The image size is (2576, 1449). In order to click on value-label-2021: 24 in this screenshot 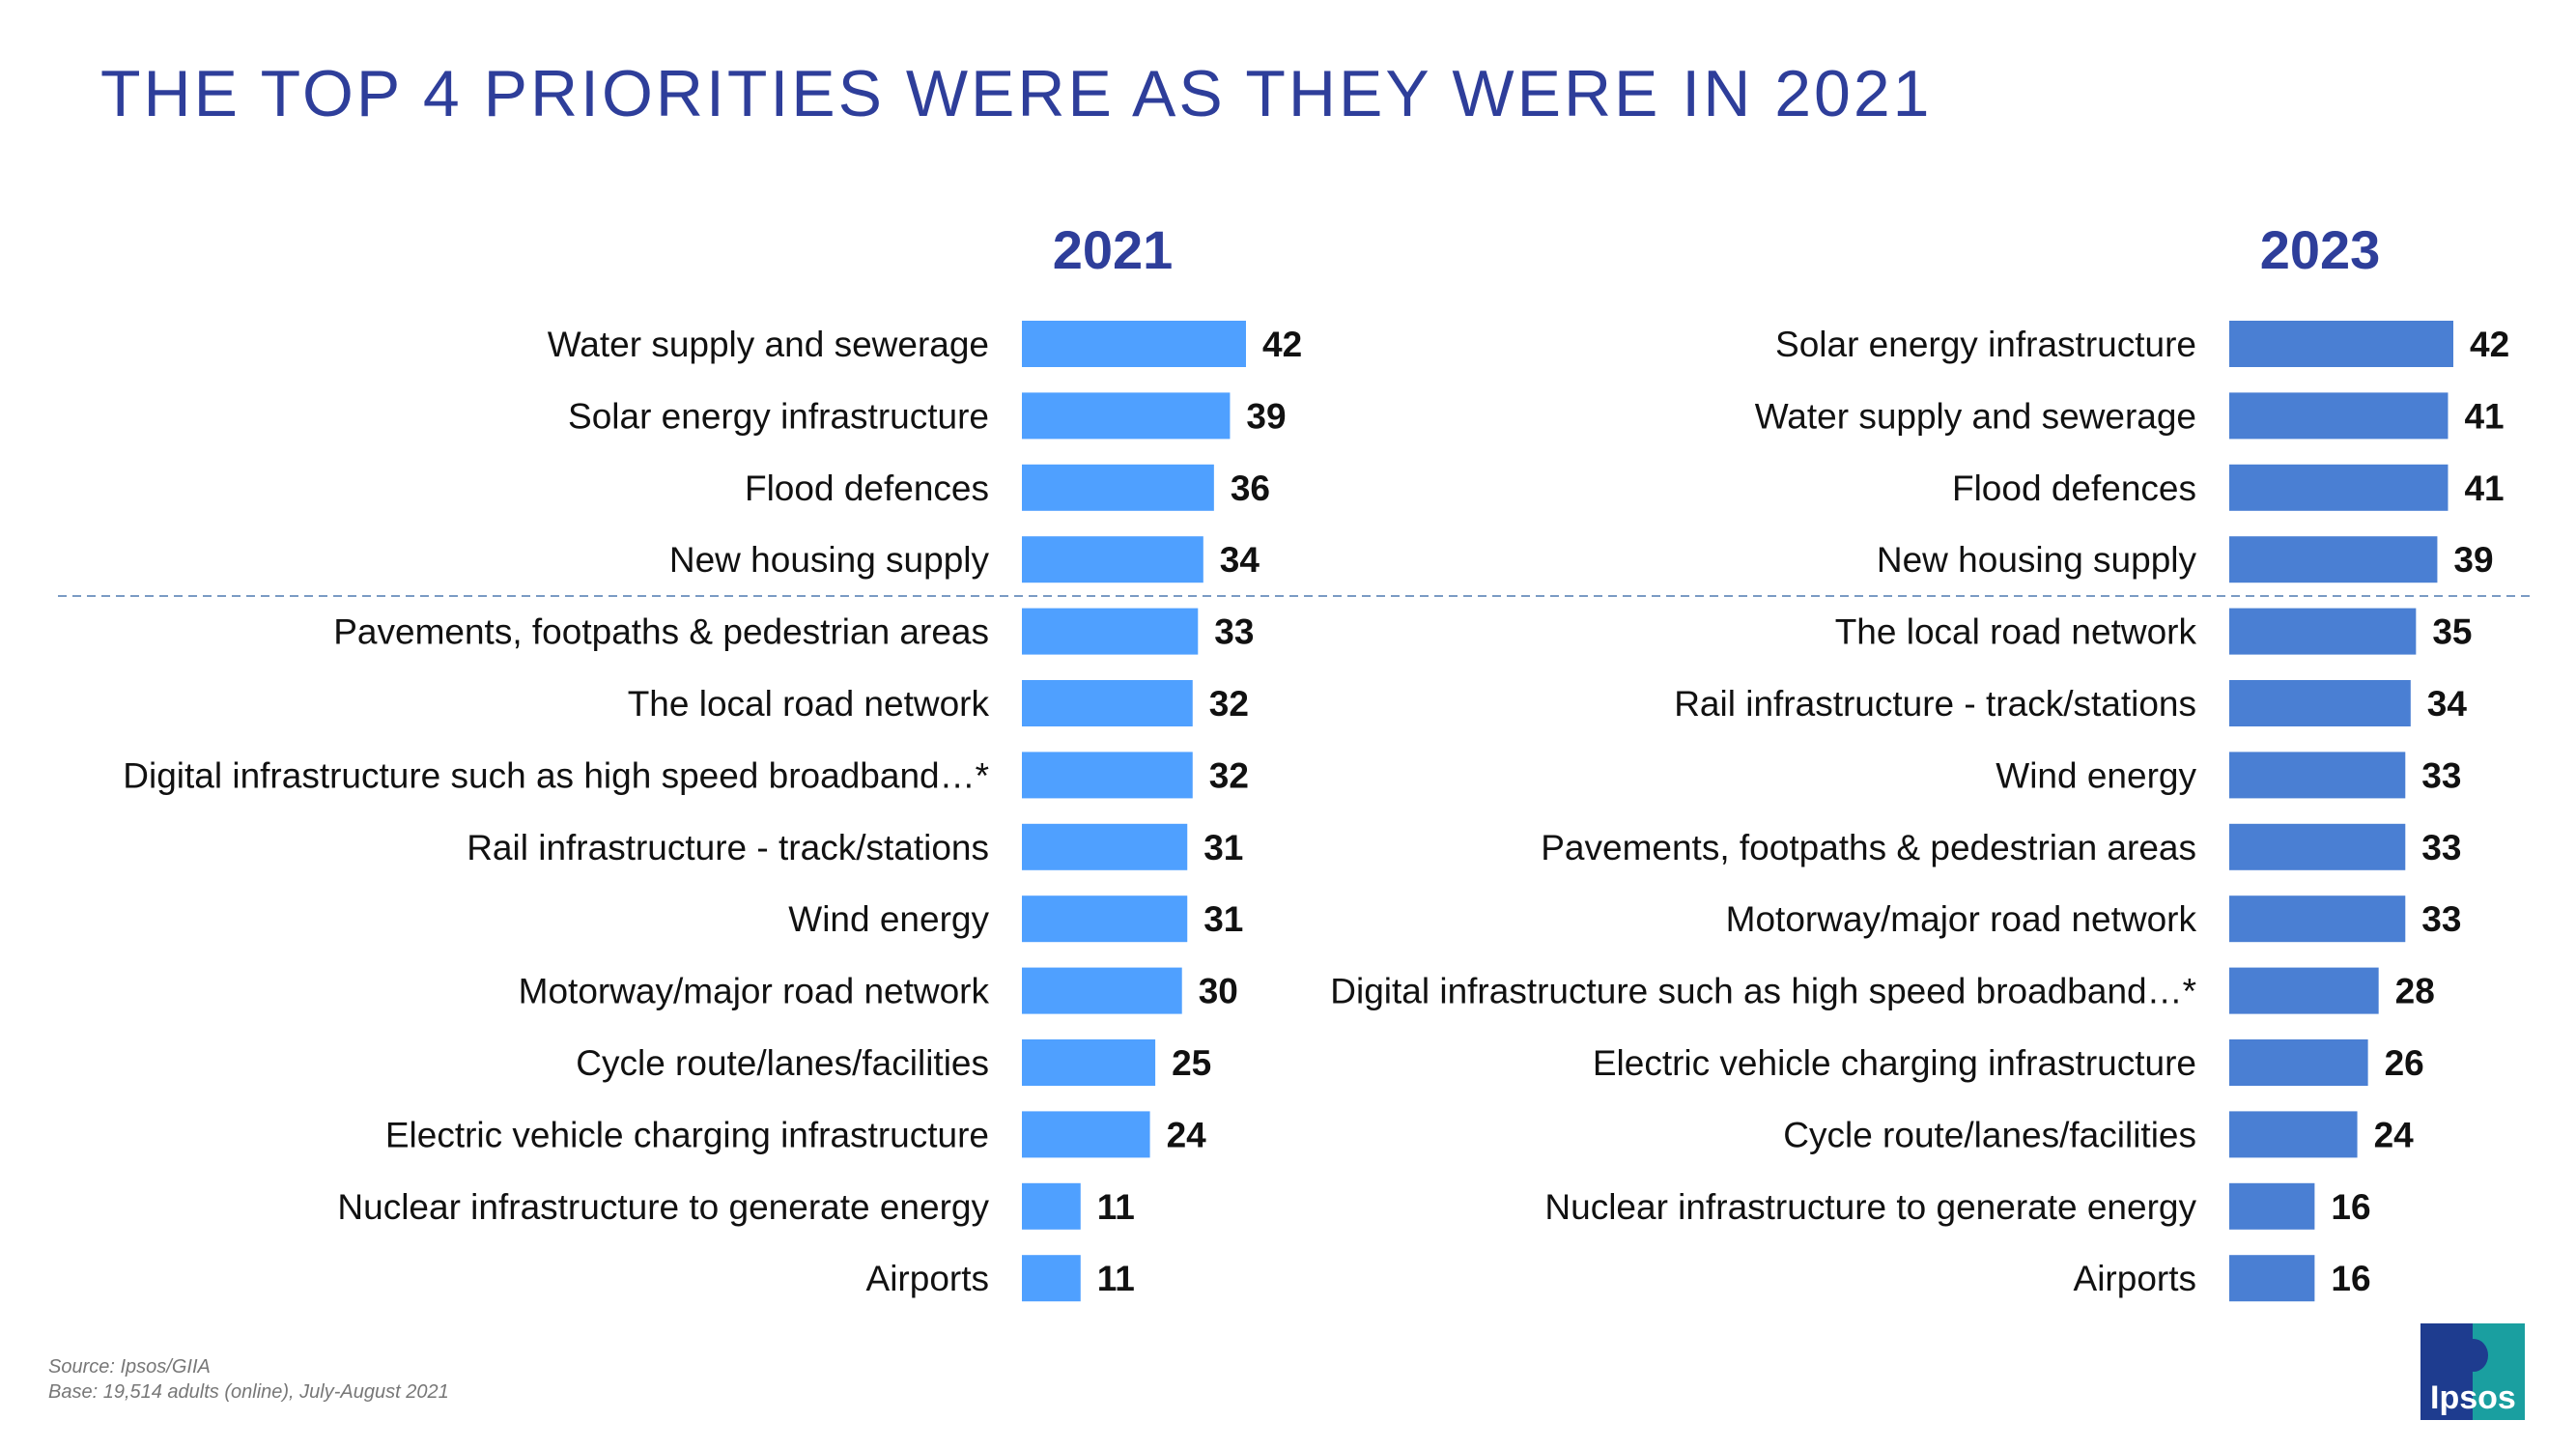, I will do `click(1187, 1134)`.